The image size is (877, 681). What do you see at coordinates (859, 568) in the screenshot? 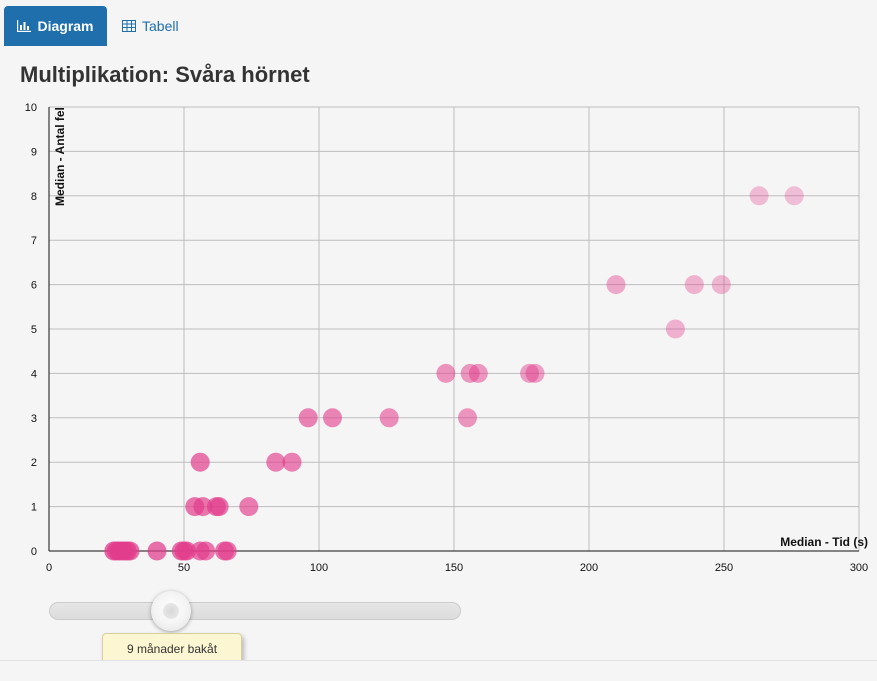
I see `x-tick-label: 300` at bounding box center [859, 568].